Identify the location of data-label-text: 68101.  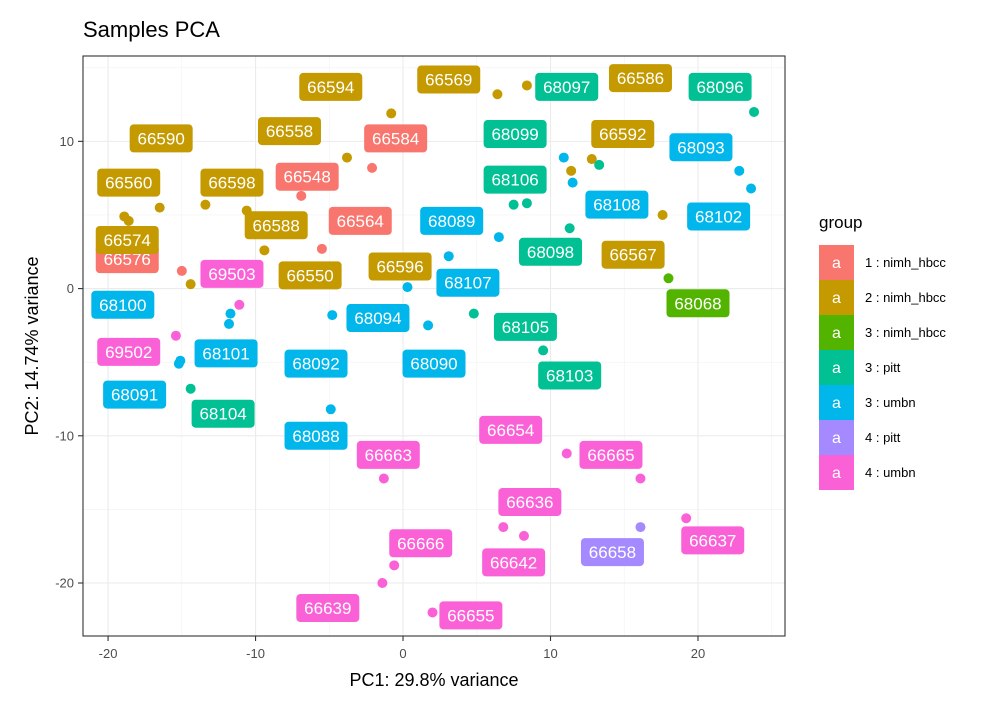
(225, 353).